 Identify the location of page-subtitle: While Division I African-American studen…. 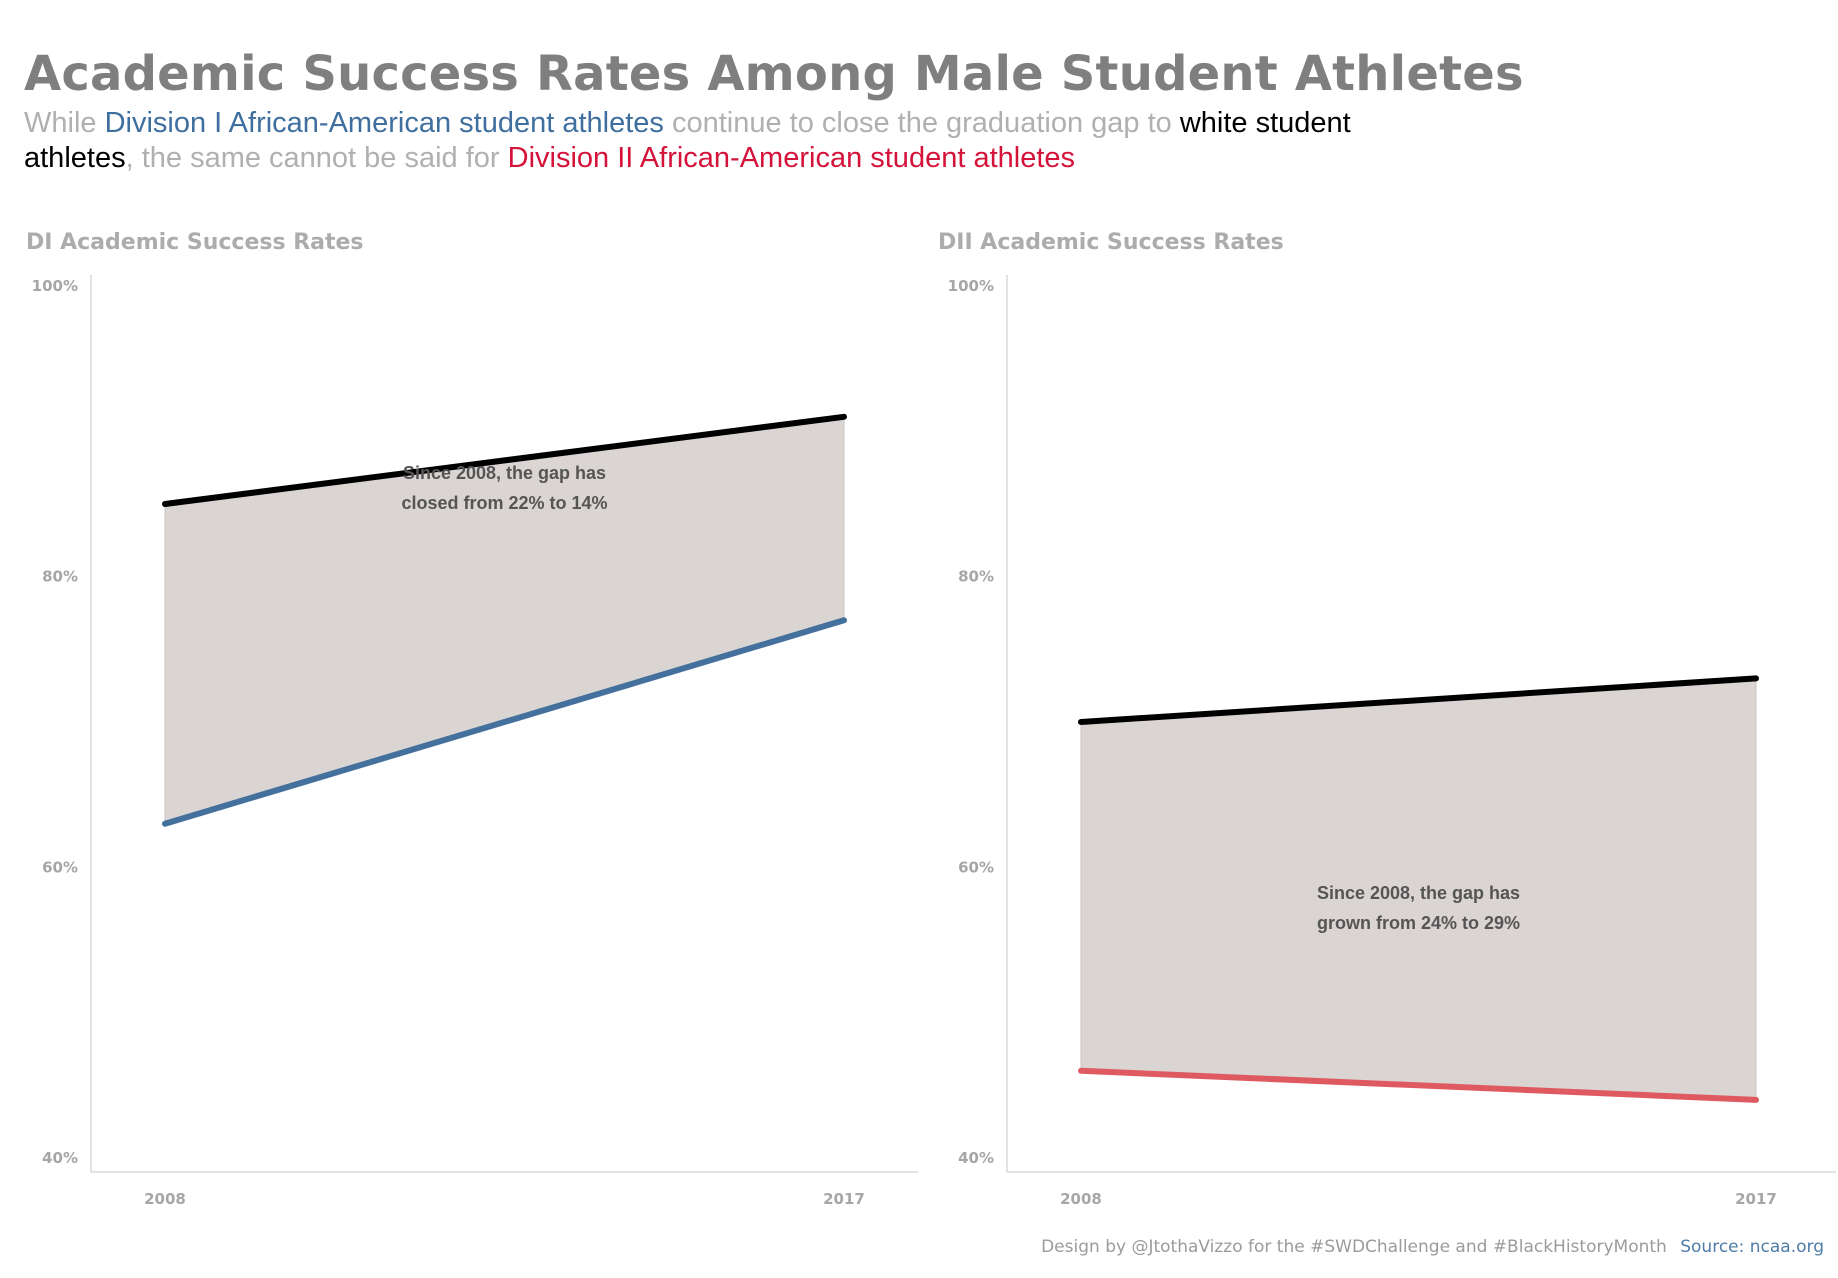
(694, 141).